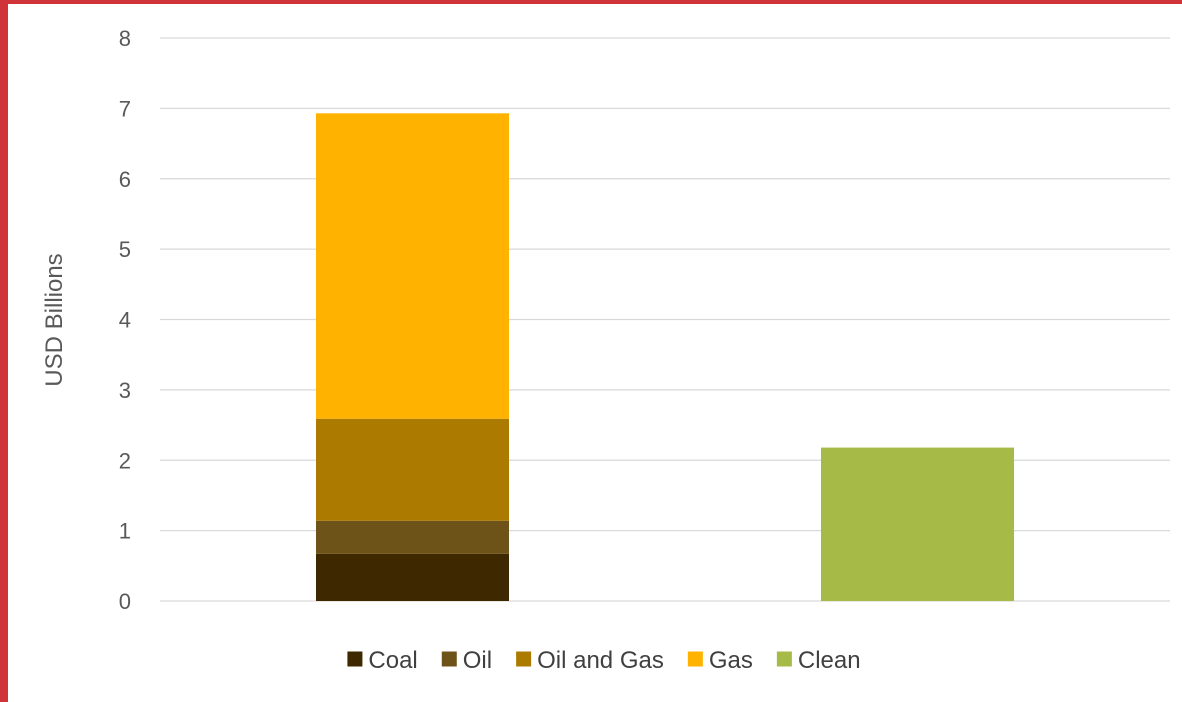 This screenshot has width=1182, height=702. Describe the element at coordinates (125, 531) in the screenshot. I see `y-tick-label: 1` at that location.